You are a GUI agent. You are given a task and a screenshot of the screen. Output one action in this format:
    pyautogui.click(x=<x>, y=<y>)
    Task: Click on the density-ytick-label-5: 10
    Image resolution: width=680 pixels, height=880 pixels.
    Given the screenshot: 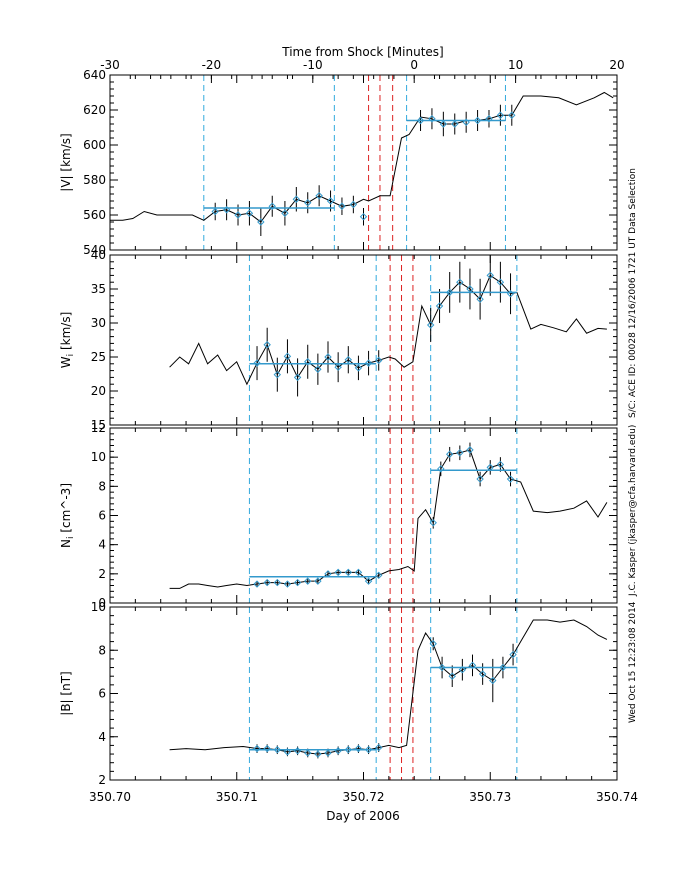 What is the action you would take?
    pyautogui.click(x=98, y=457)
    